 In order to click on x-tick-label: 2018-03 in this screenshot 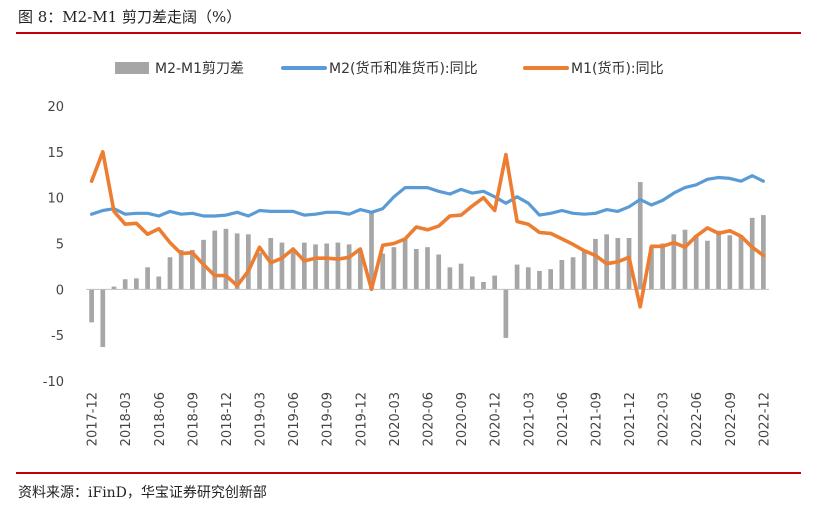, I will do `click(126, 419)`.